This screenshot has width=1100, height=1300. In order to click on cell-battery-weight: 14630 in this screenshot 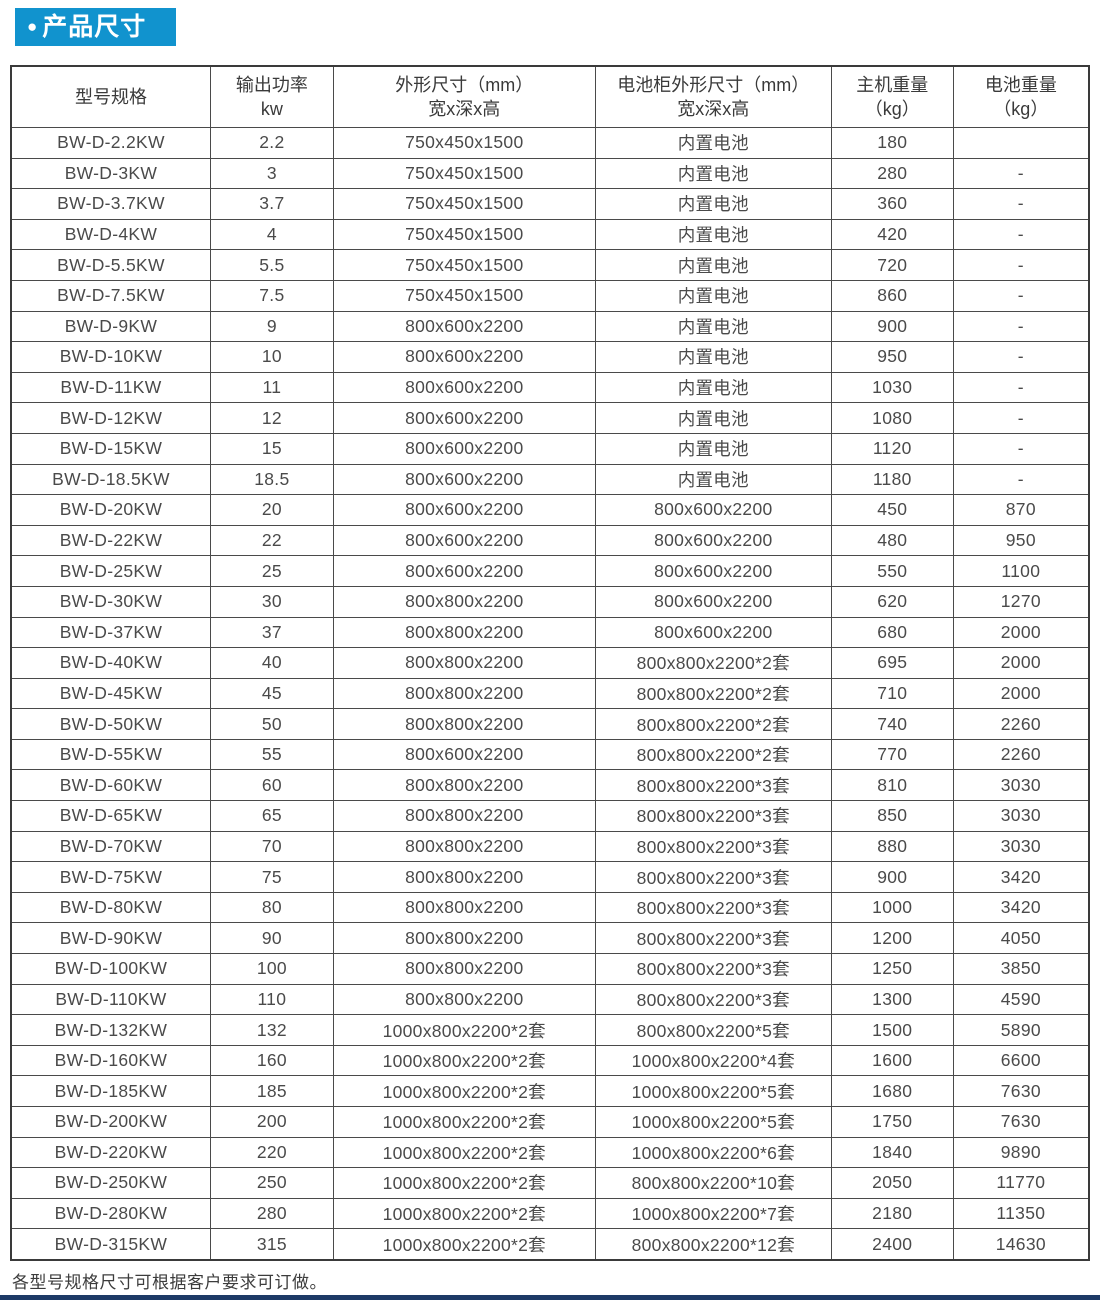, I will do `click(1021, 1244)`.